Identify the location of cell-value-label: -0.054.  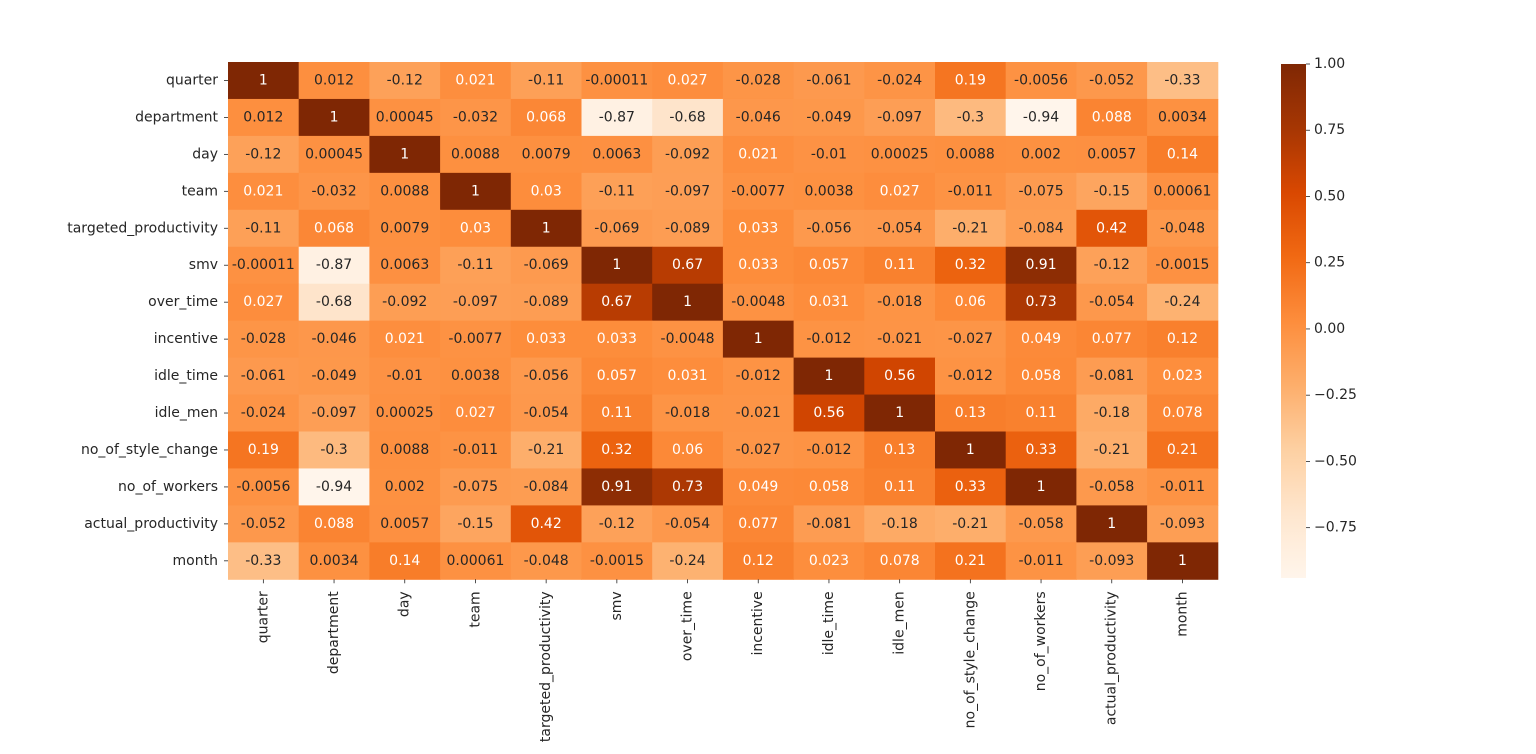
(687, 524).